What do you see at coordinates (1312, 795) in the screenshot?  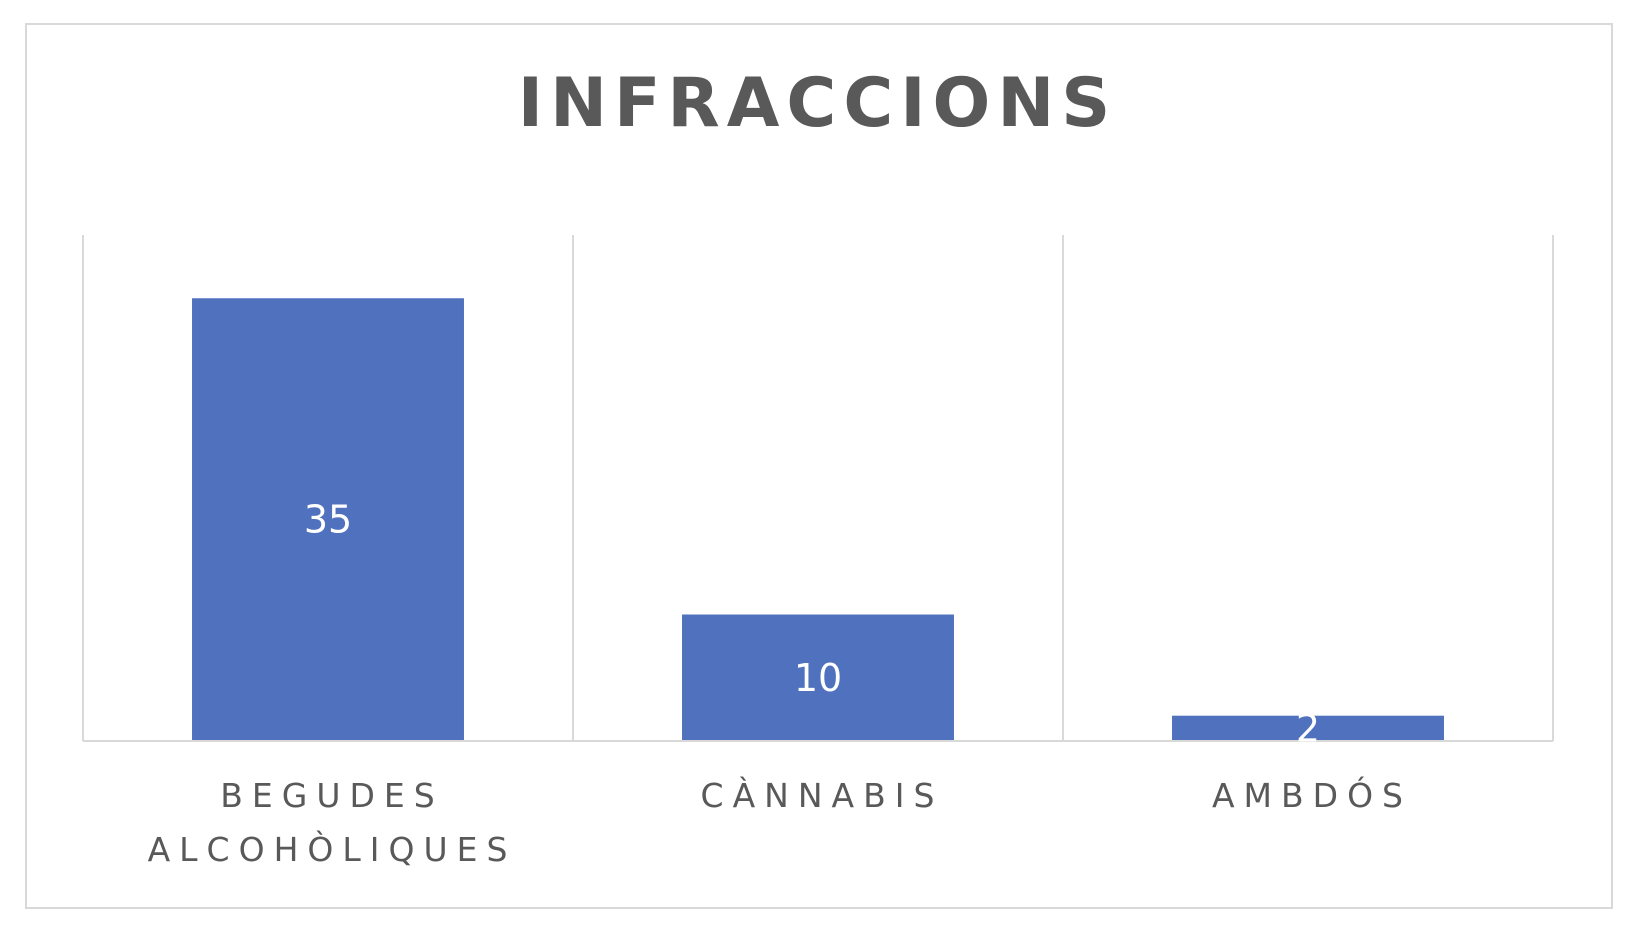 I see `x-tick-label: AMBDÓS` at bounding box center [1312, 795].